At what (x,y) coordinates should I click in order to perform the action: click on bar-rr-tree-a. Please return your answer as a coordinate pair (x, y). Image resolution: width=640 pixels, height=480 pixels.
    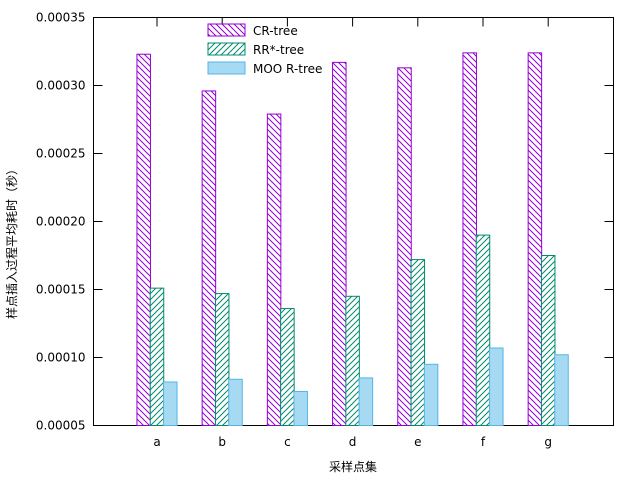
    Looking at the image, I should click on (157, 357).